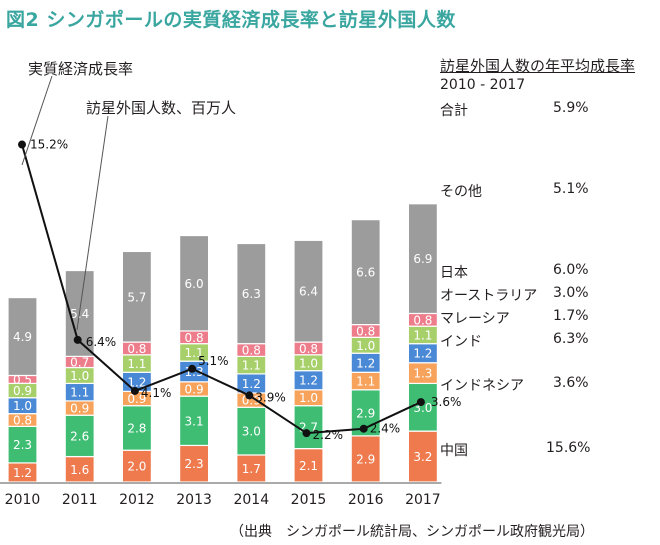  What do you see at coordinates (194, 500) in the screenshot?
I see `x-tick-label: 2013` at bounding box center [194, 500].